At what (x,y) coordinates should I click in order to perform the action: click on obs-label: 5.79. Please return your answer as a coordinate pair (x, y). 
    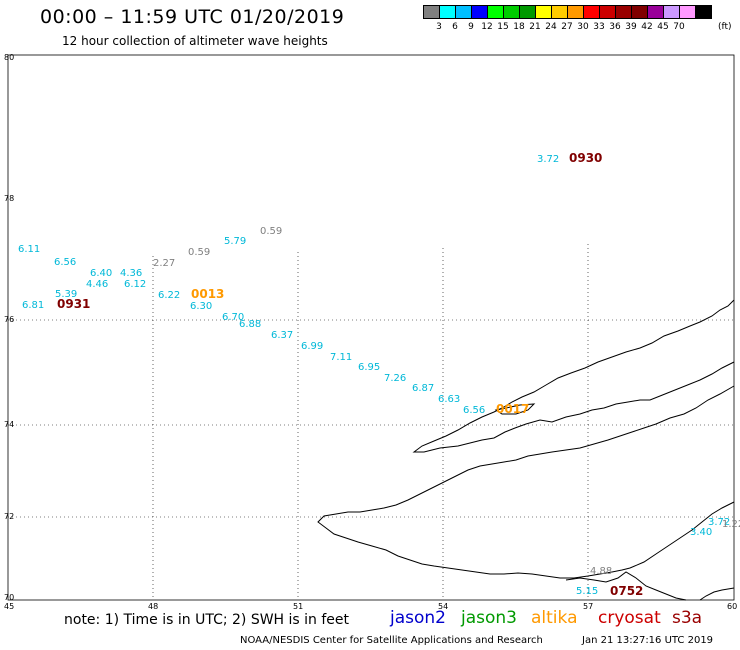
    Looking at the image, I should click on (235, 241).